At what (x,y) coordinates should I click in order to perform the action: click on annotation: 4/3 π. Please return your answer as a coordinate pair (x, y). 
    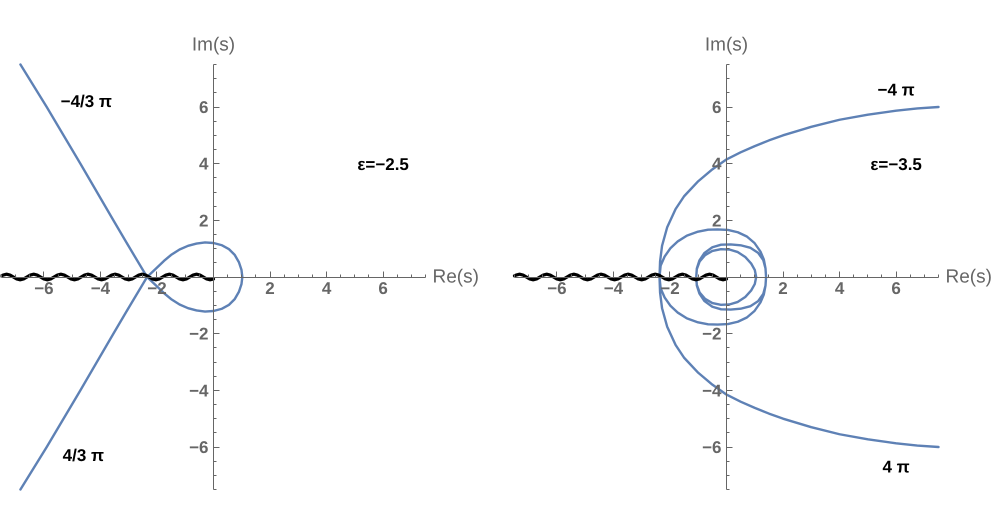
    Looking at the image, I should click on (83, 455).